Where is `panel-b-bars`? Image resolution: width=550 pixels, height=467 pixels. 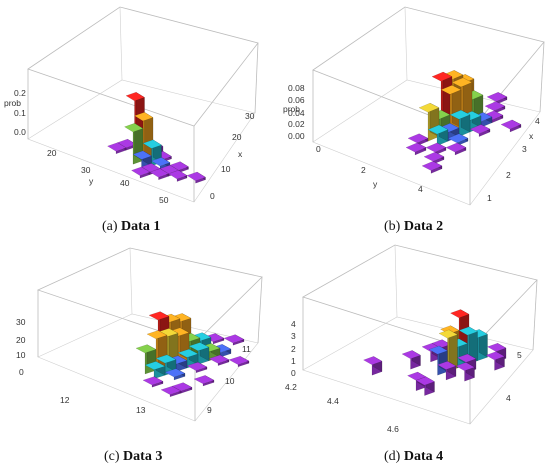 panel-b-bars is located at coordinates (463, 121).